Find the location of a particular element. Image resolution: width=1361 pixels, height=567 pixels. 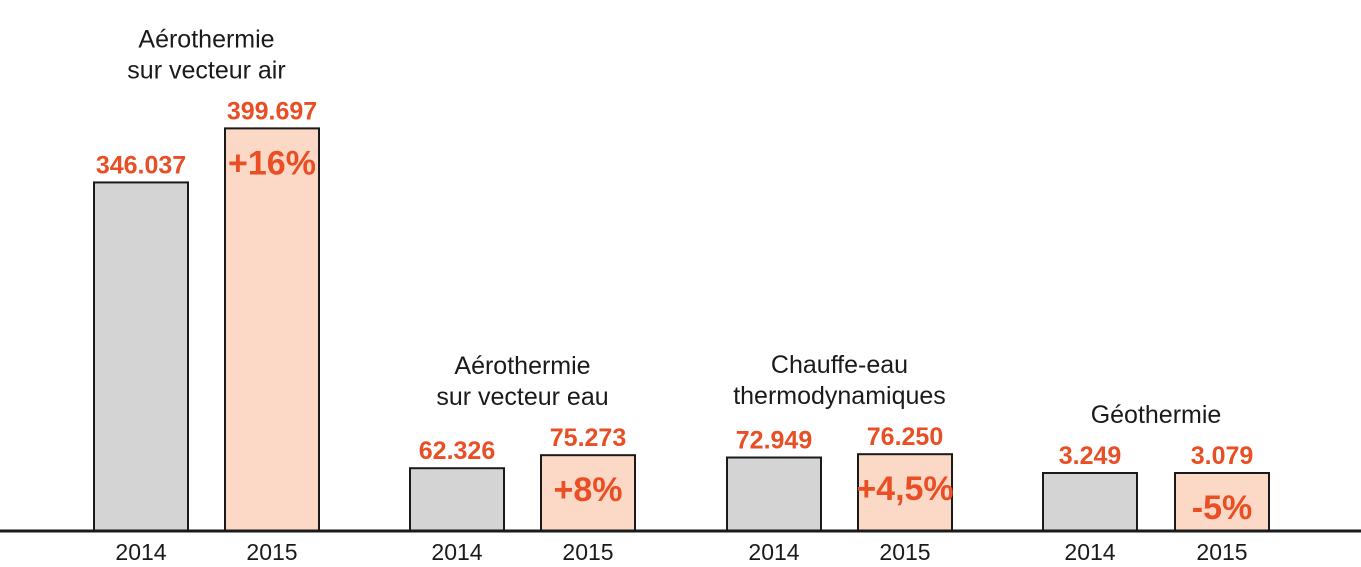

value-label-2015: 76.250 is located at coordinates (905, 437).